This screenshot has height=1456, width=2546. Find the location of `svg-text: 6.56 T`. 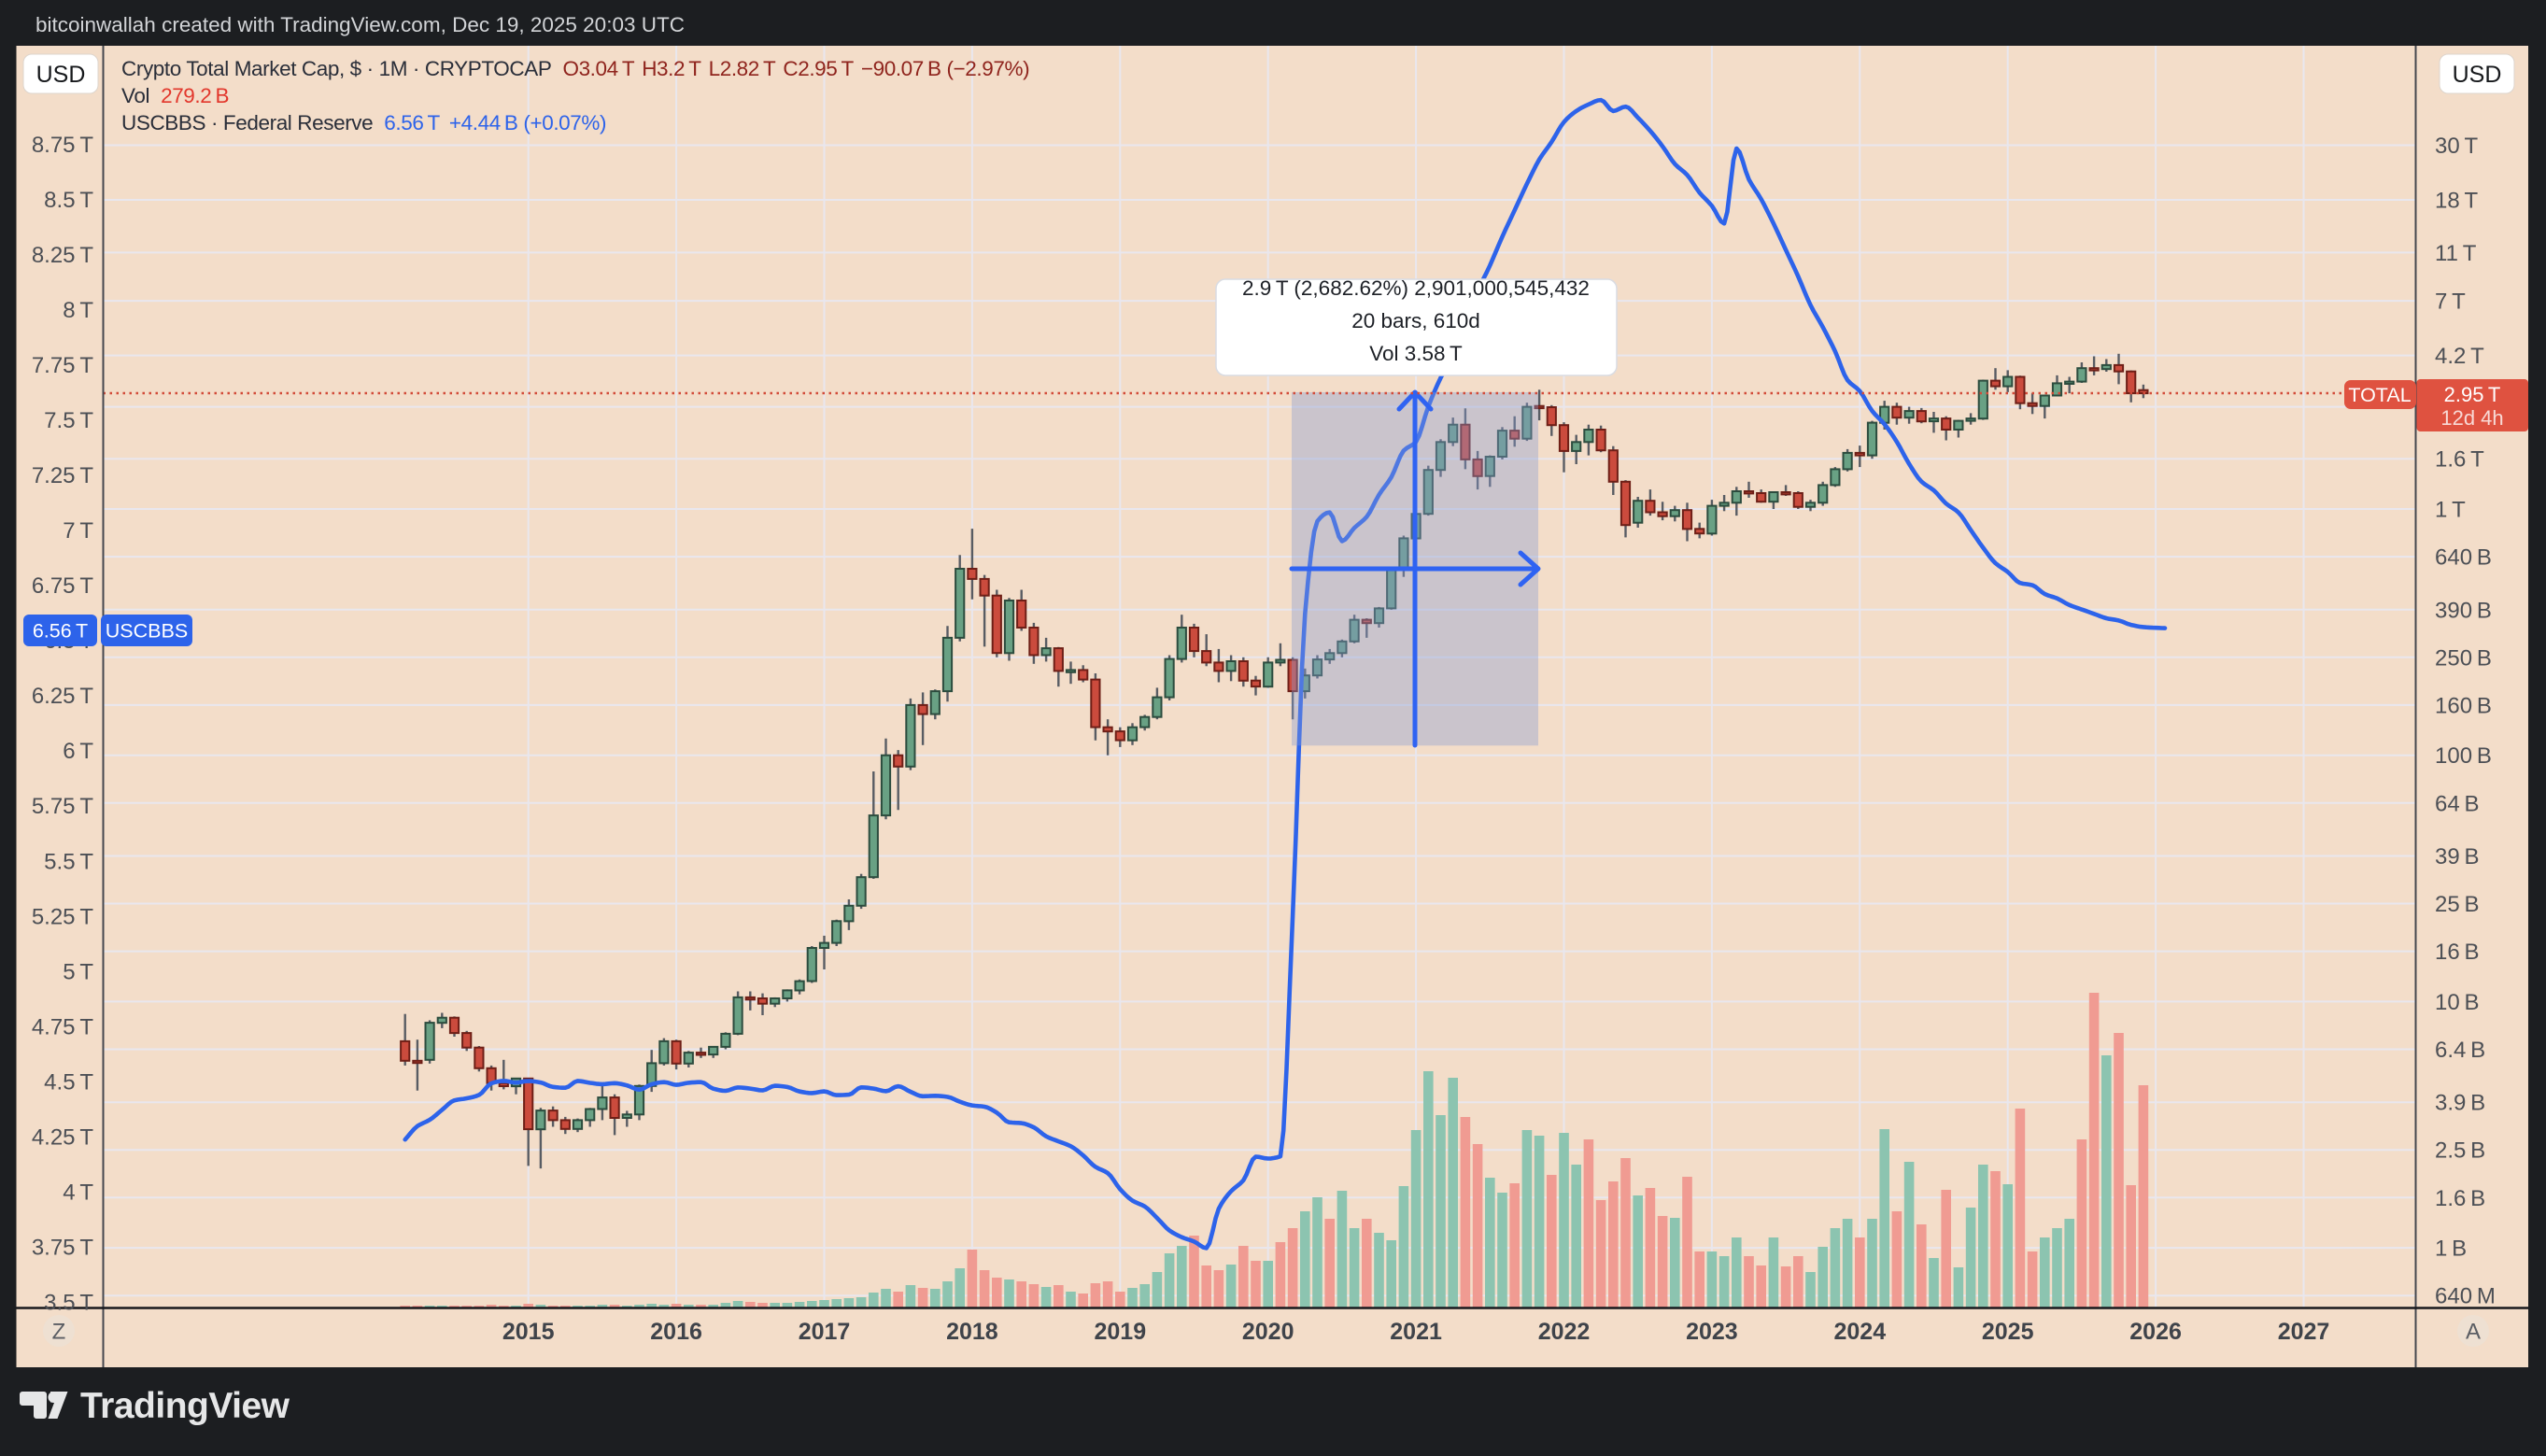

svg-text: 6.56 T is located at coordinates (61, 631).